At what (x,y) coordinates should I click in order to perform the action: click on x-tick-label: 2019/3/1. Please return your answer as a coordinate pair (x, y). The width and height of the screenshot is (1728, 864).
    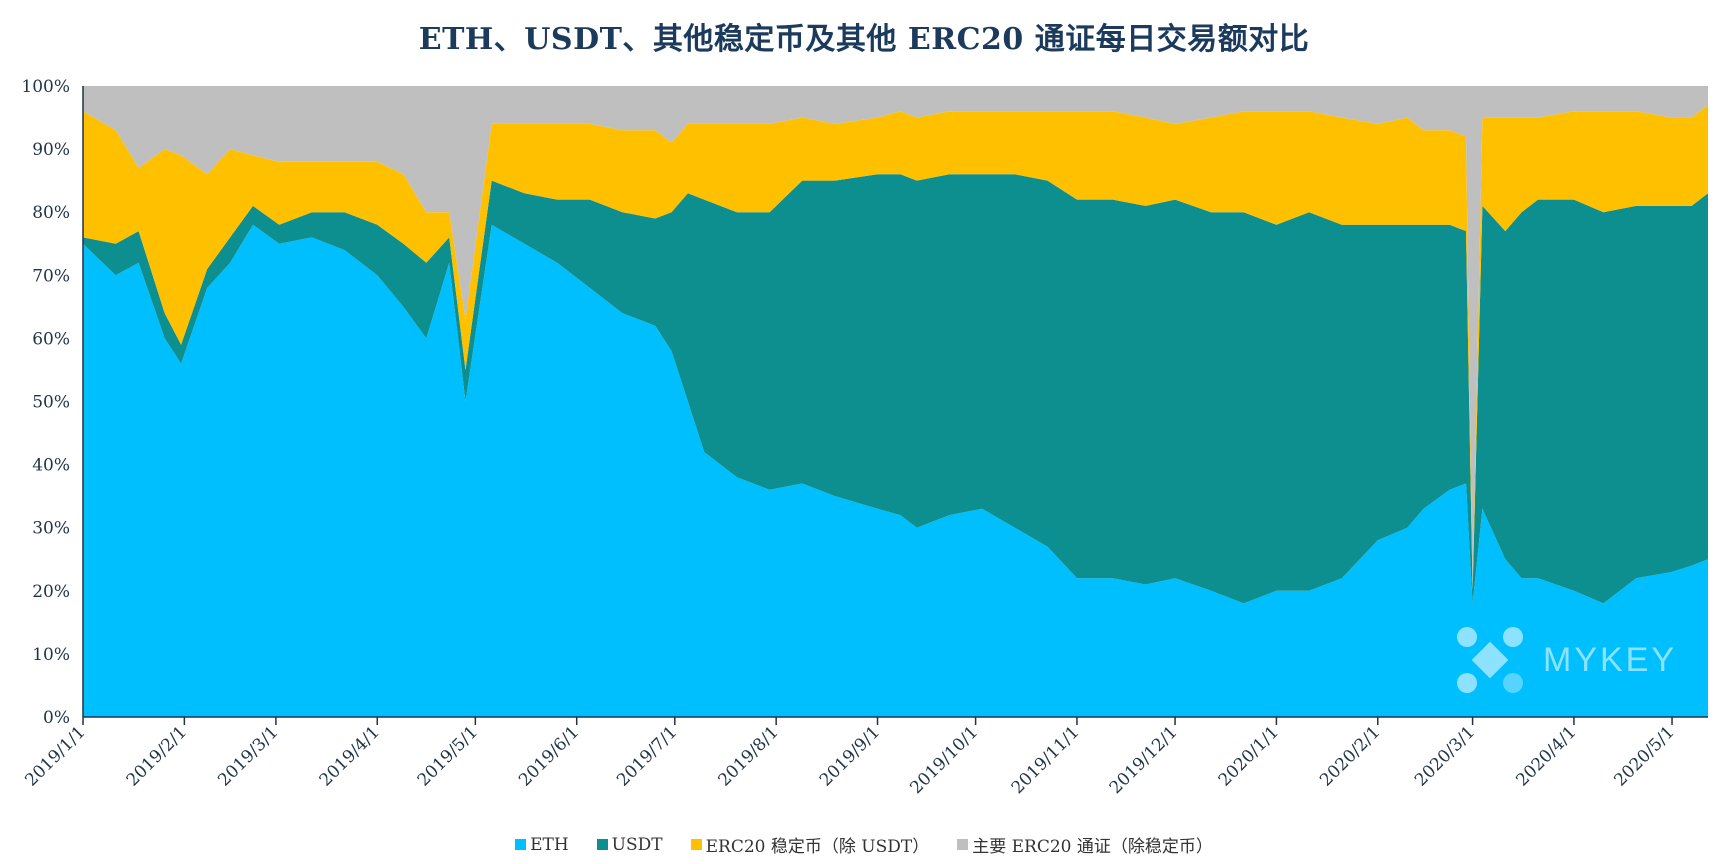
    Looking at the image, I should click on (248, 756).